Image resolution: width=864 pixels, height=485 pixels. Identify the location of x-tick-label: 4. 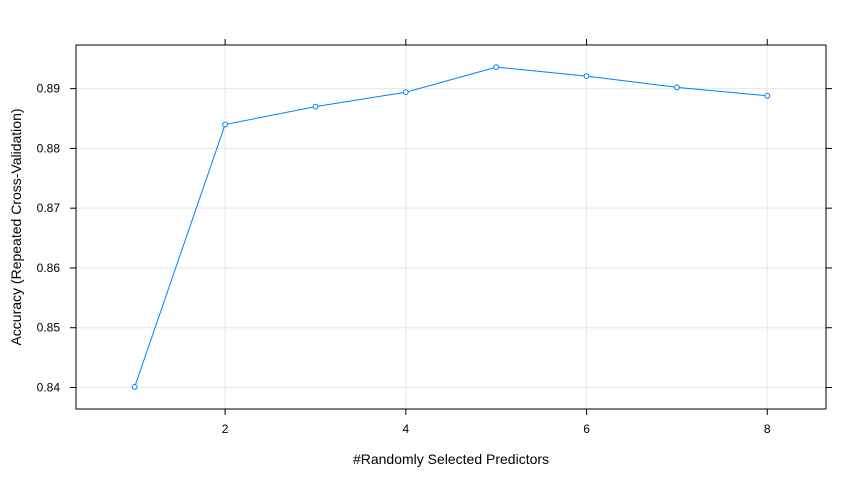
(405, 429).